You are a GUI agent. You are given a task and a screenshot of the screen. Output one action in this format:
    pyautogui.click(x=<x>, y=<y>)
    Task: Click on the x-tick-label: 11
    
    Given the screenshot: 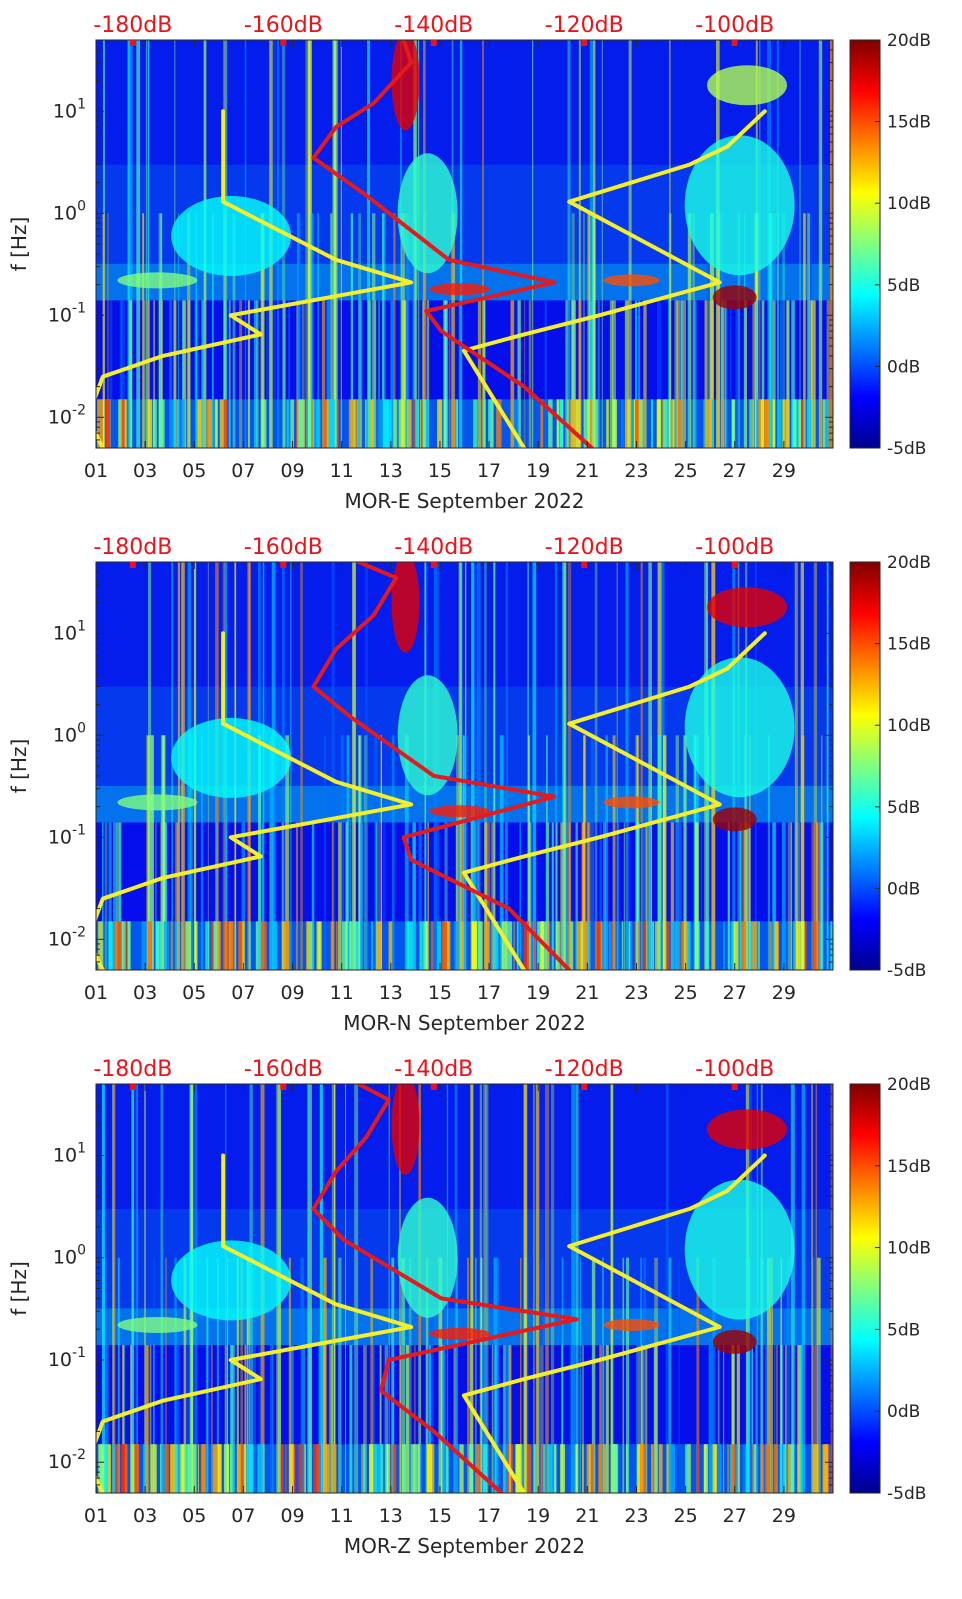 What is the action you would take?
    pyautogui.click(x=342, y=471)
    